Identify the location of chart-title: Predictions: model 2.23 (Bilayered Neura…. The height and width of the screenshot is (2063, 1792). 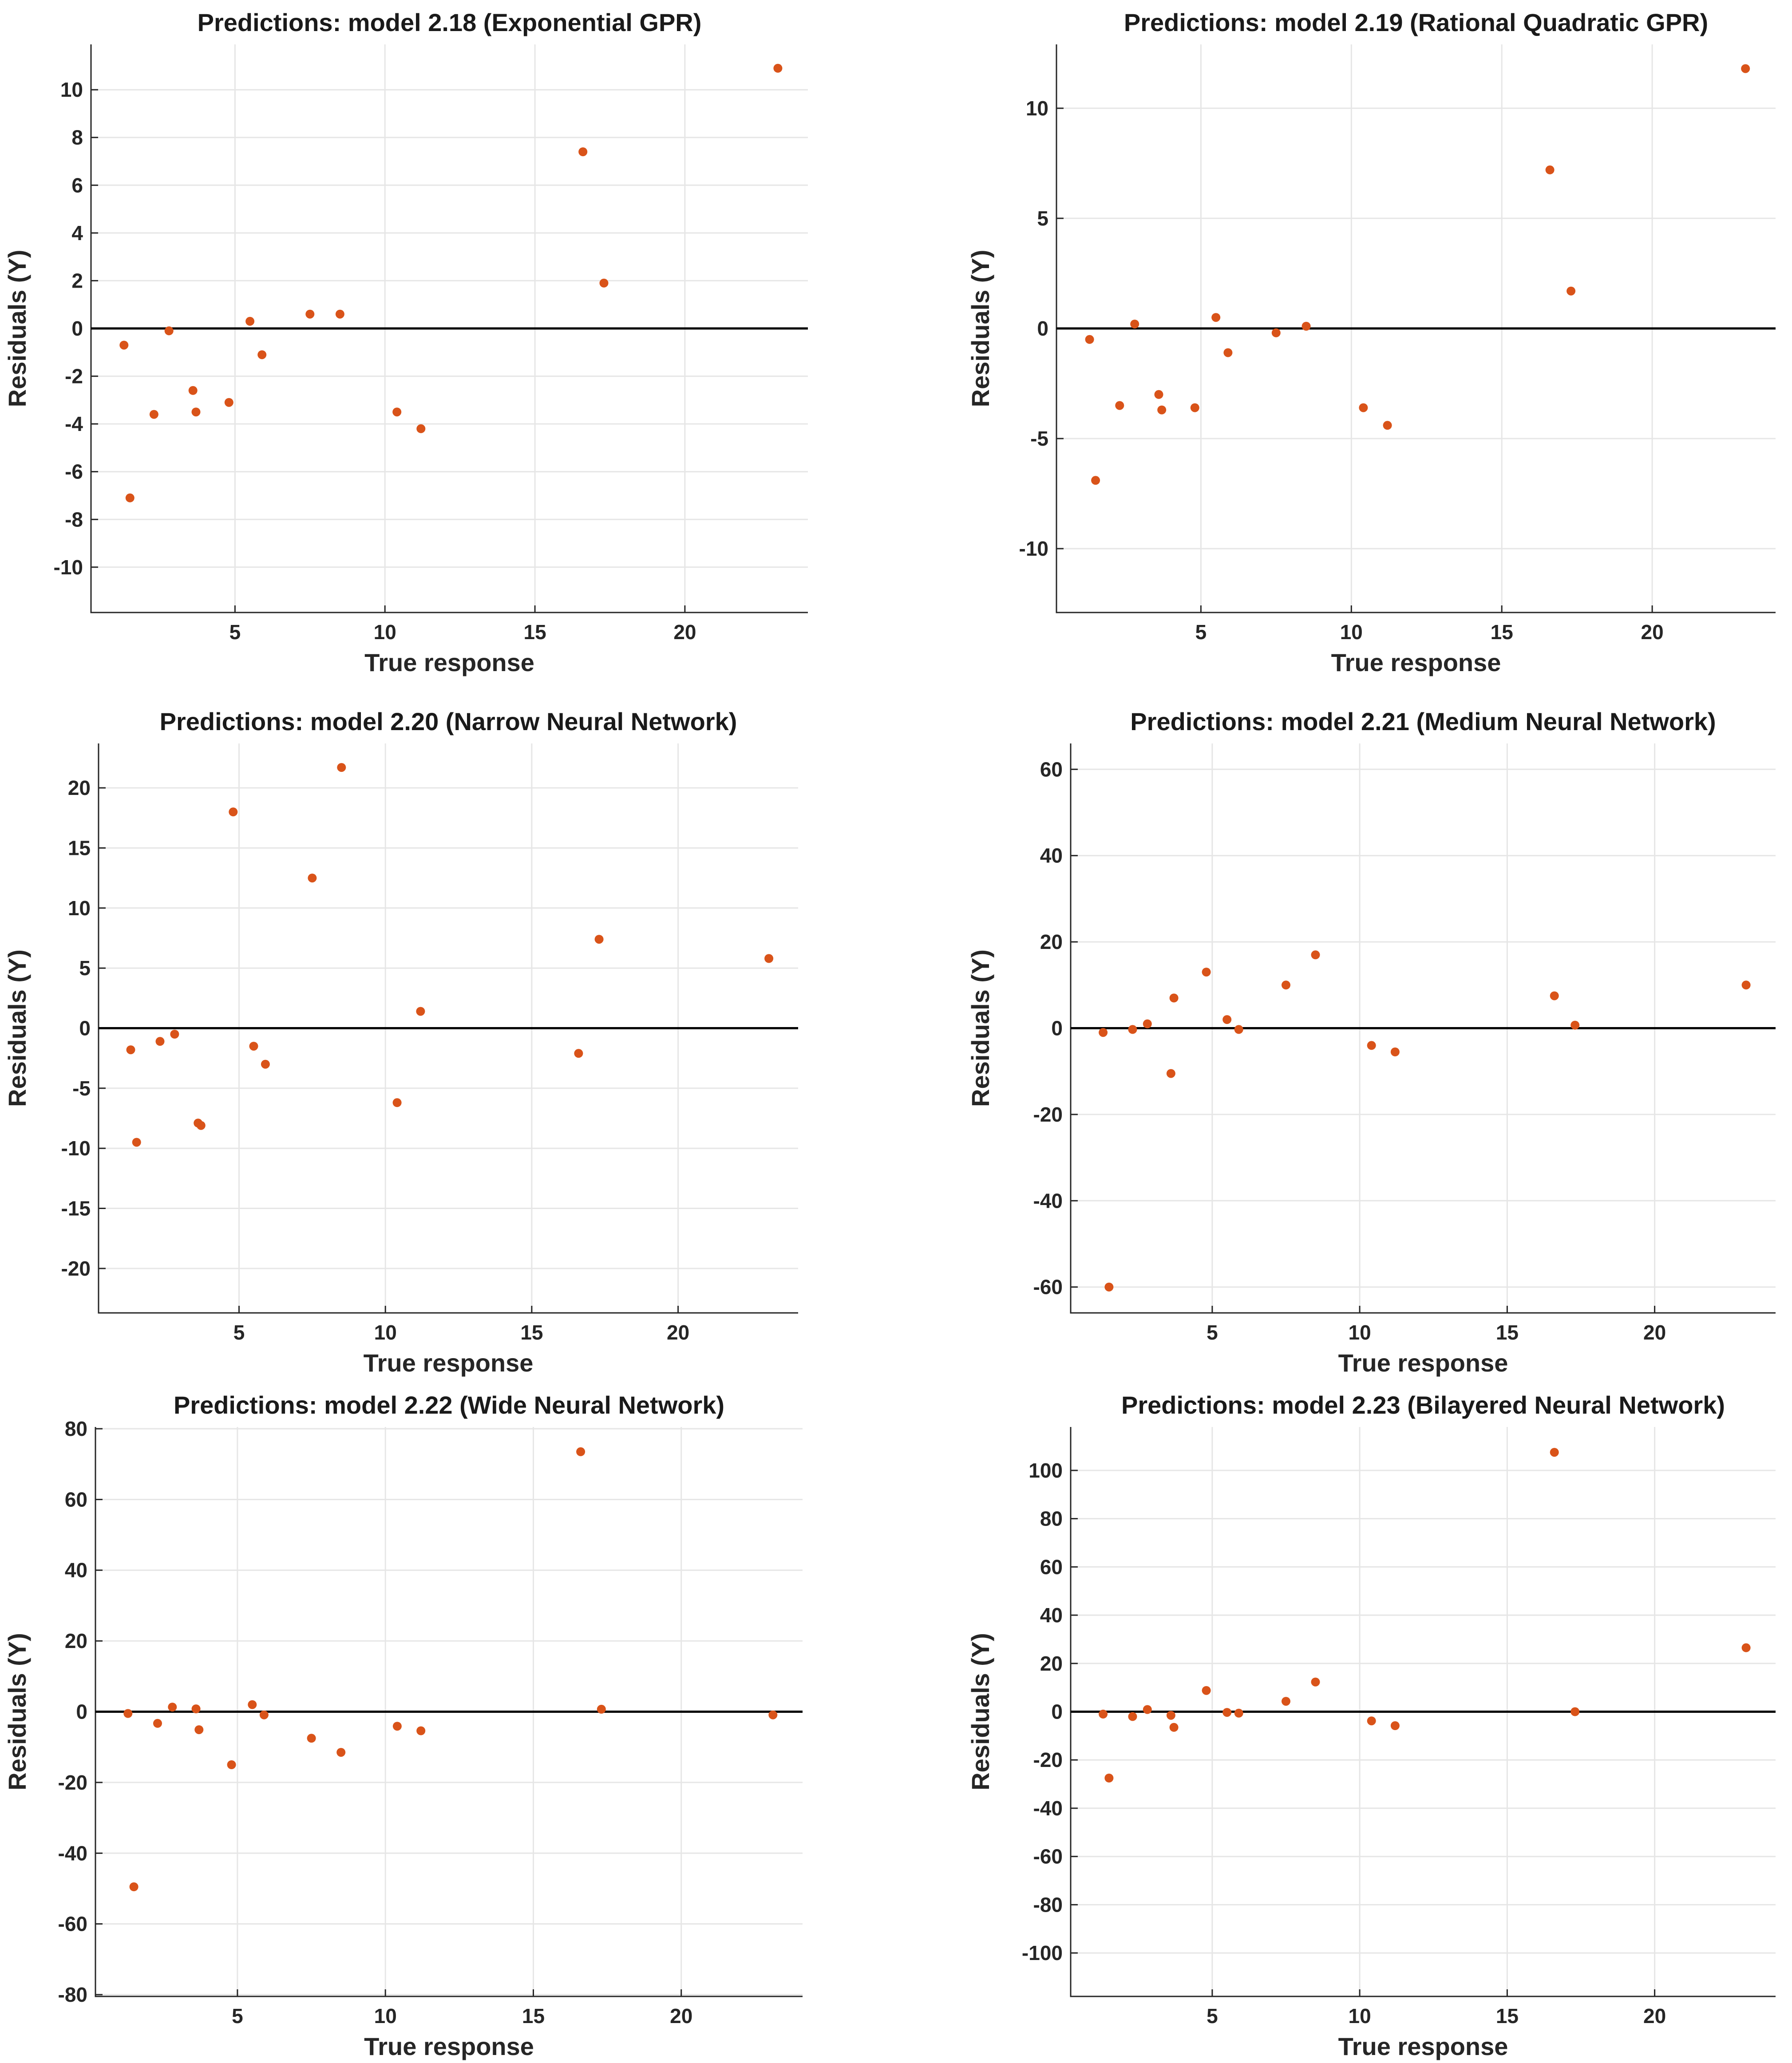
(1423, 1405).